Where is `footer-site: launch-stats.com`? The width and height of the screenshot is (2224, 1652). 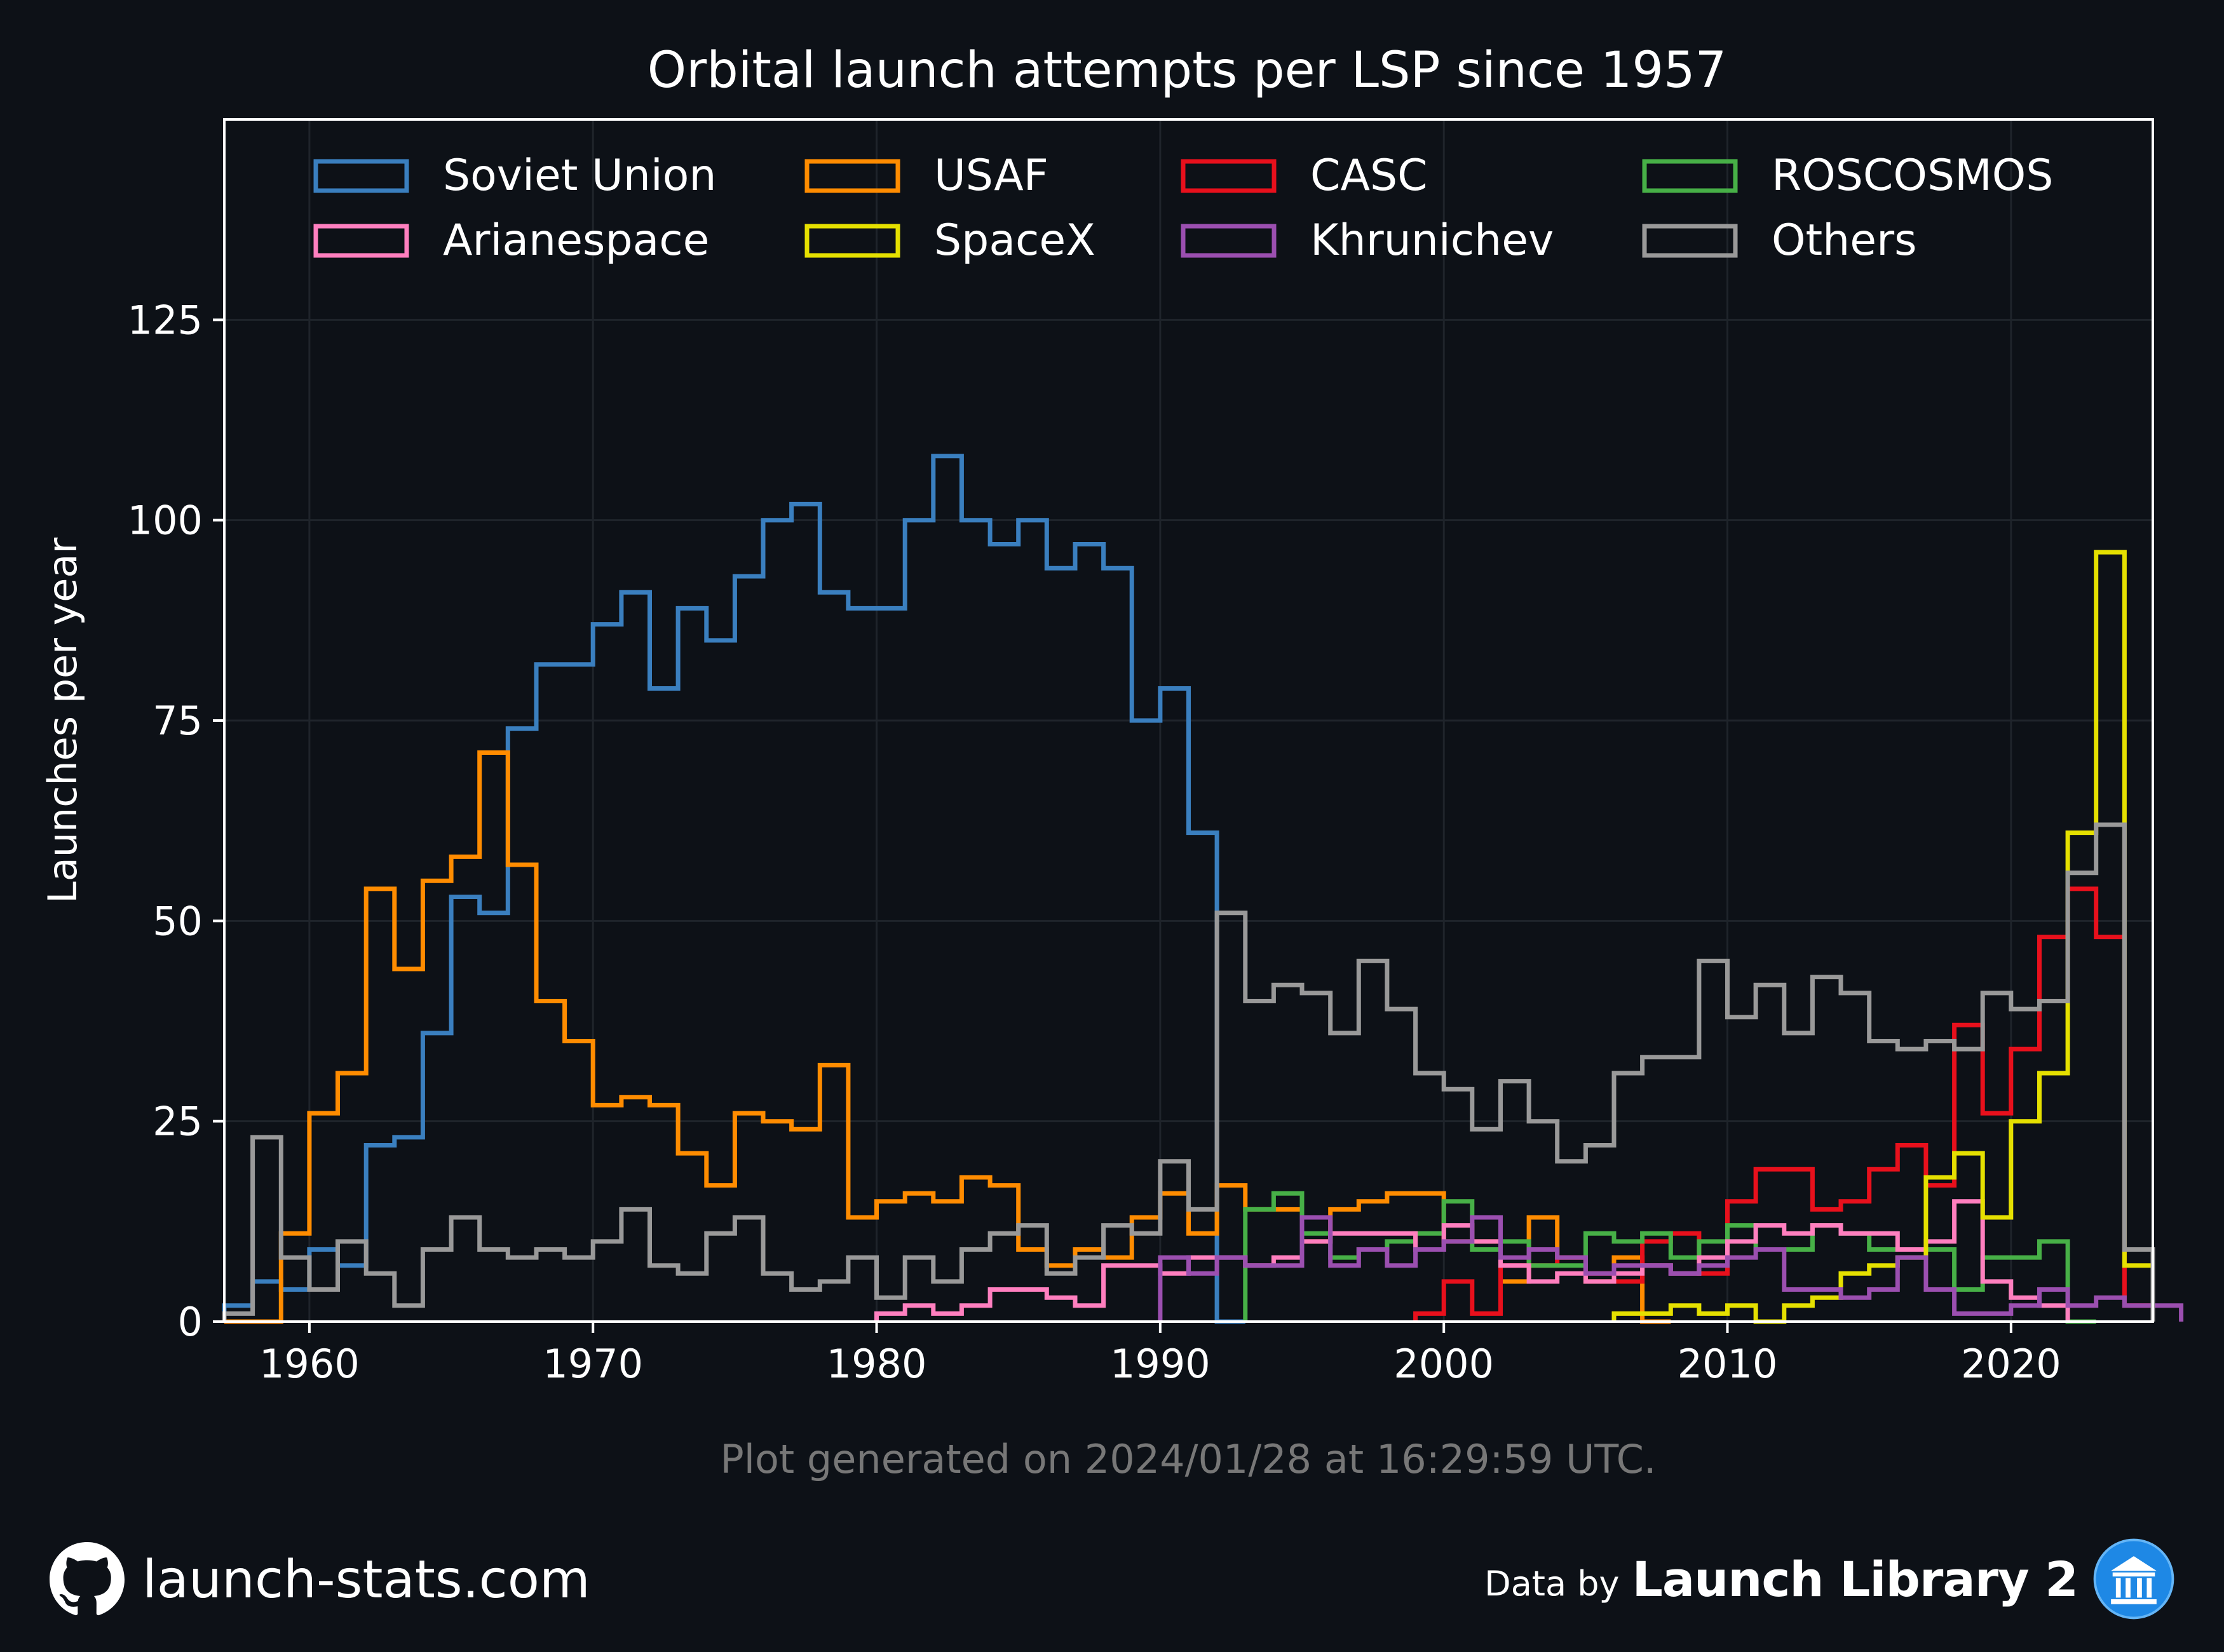
footer-site: launch-stats.com is located at coordinates (320, 1580).